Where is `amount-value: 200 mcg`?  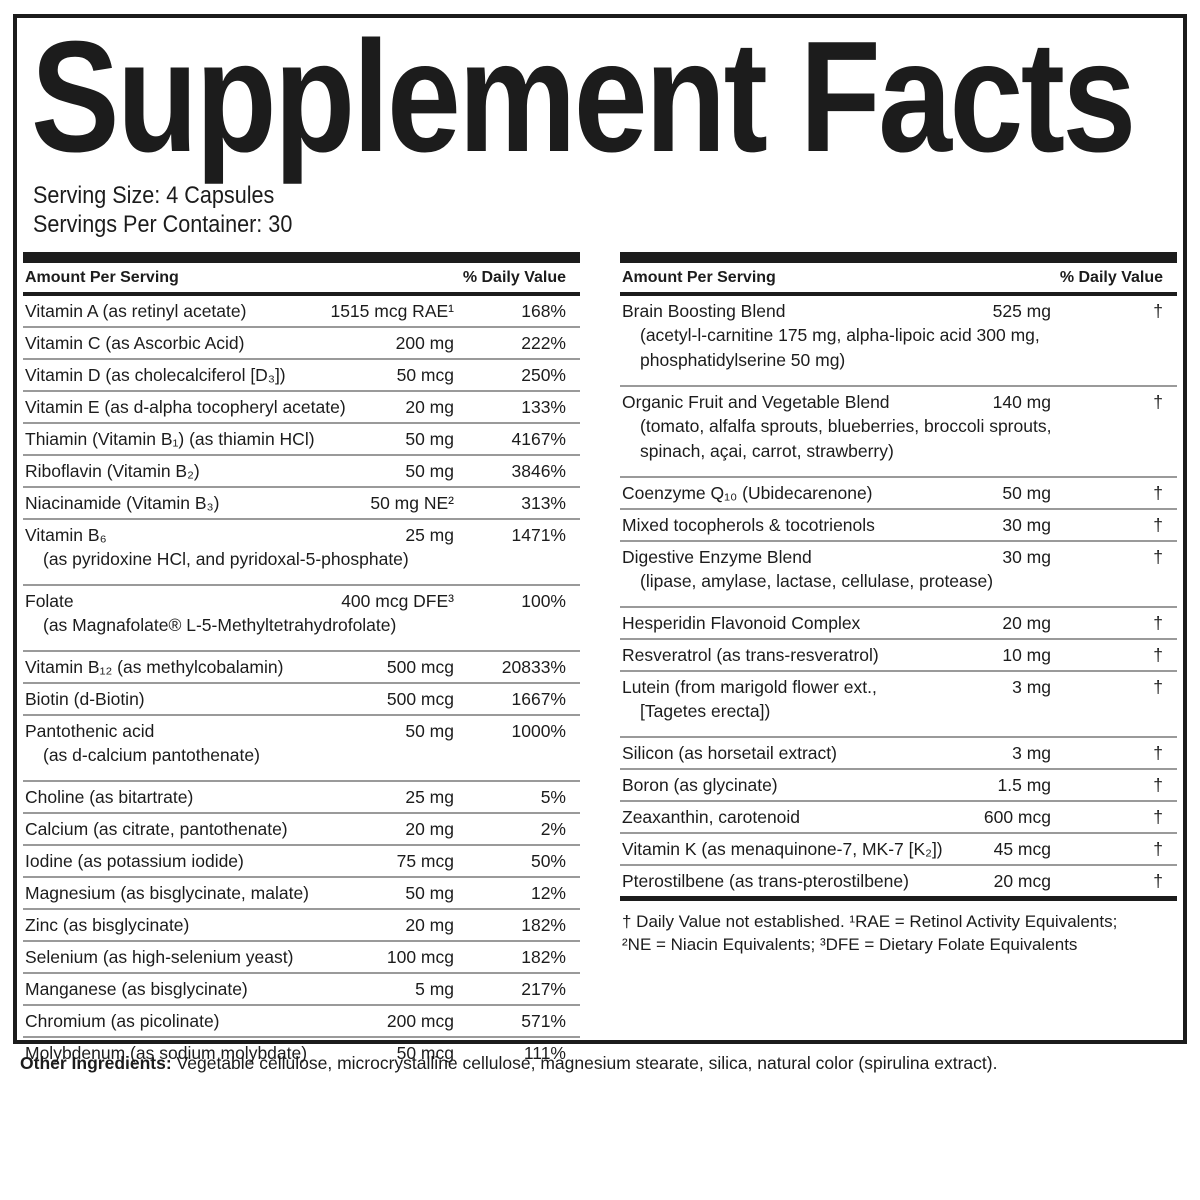 amount-value: 200 mcg is located at coordinates (420, 1021).